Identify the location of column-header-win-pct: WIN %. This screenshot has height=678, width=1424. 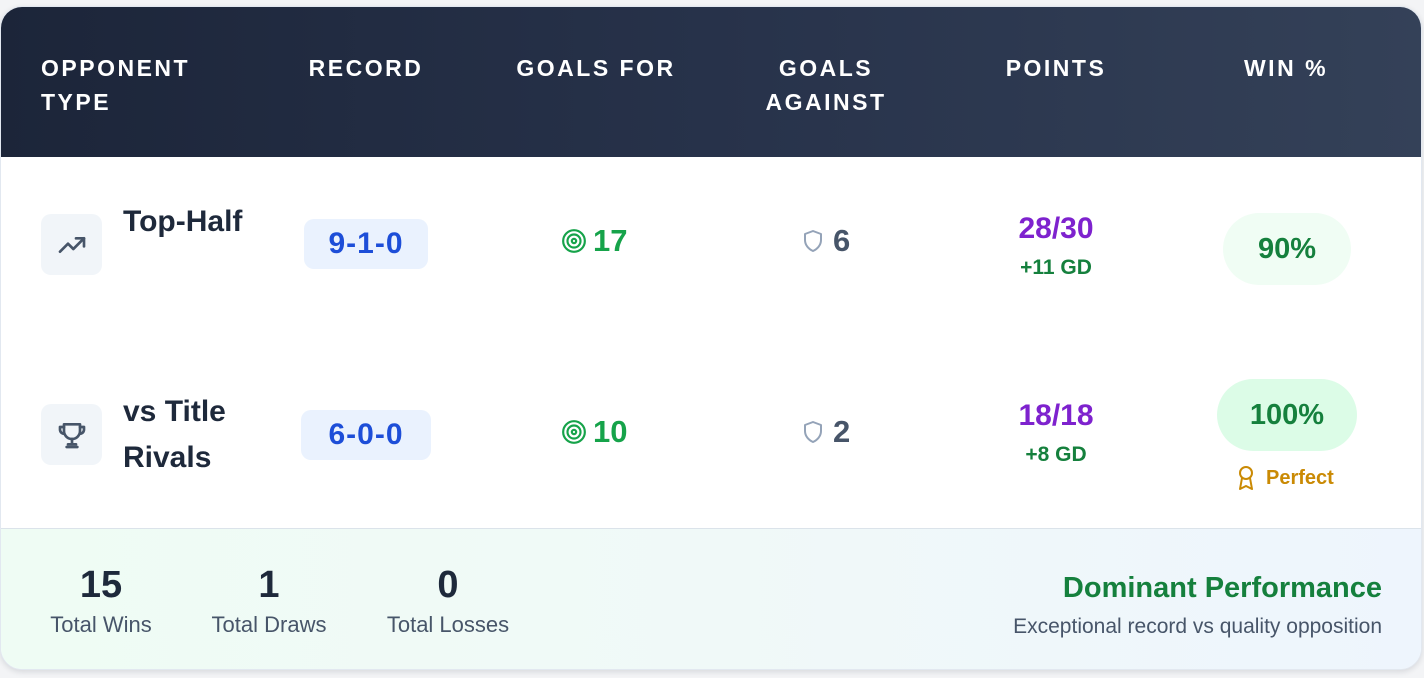
(1286, 68).